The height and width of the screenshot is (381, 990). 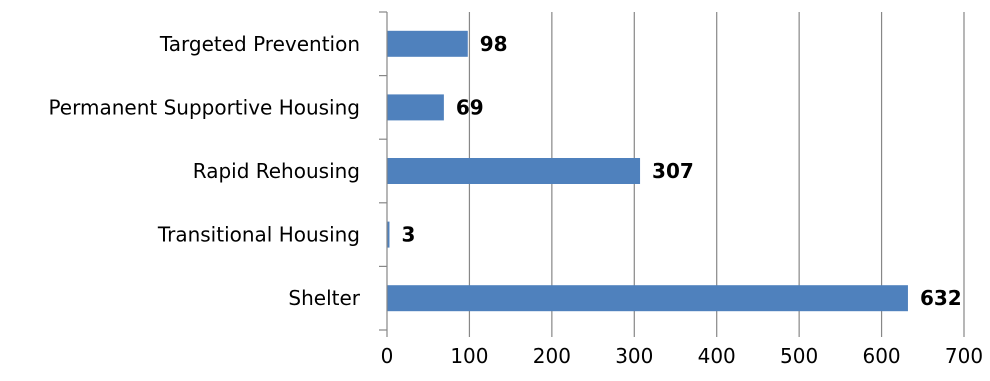 I want to click on category-label: Targeted Prevention, so click(x=259, y=44).